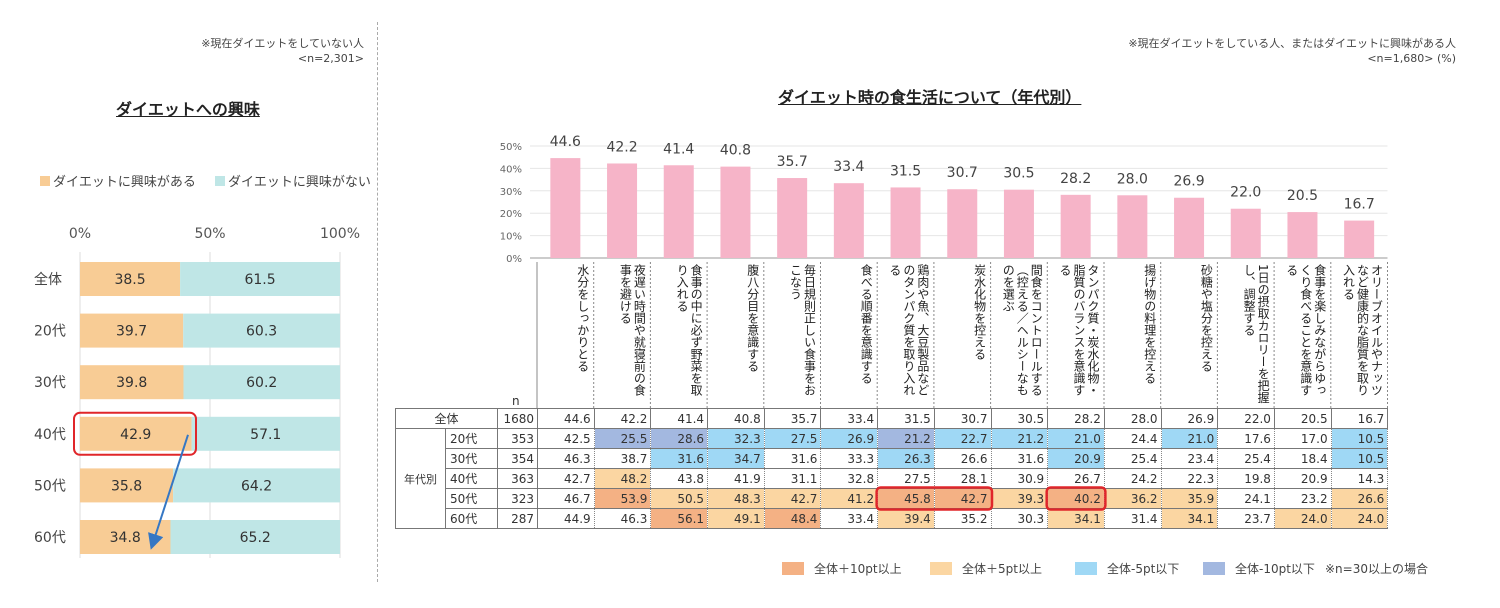 The height and width of the screenshot is (608, 1500). What do you see at coordinates (1188, 182) in the screenshot?
I see `bar-value-label: 26.9` at bounding box center [1188, 182].